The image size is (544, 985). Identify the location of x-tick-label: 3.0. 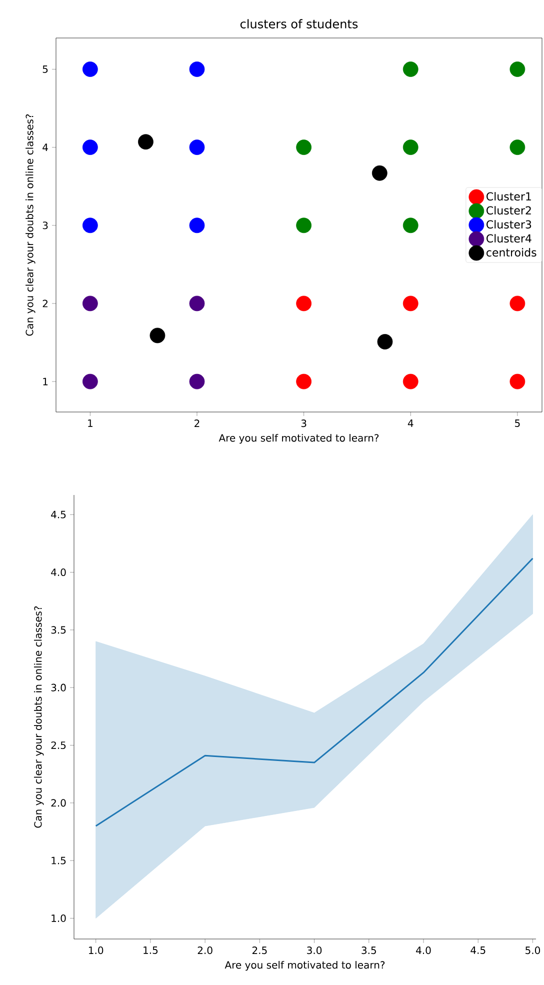
(314, 950).